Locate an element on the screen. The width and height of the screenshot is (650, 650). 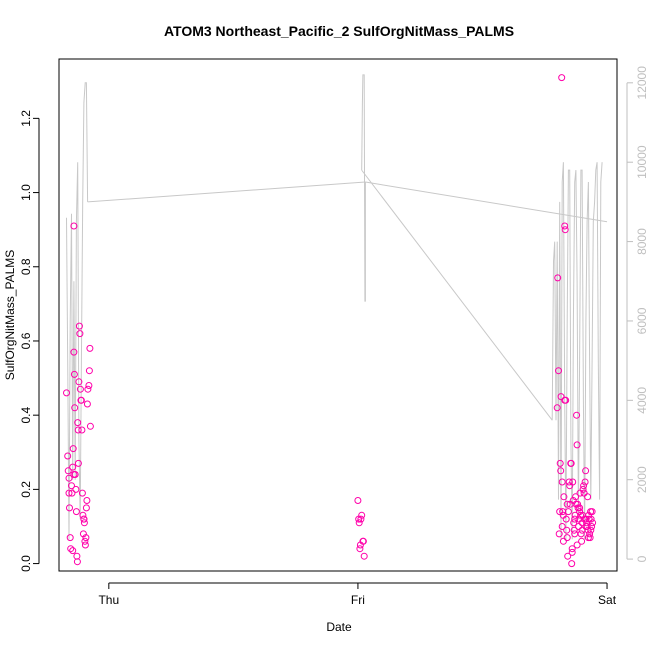
y-axis-label: SulfOrgNitMass_PALMS is located at coordinates (10, 315).